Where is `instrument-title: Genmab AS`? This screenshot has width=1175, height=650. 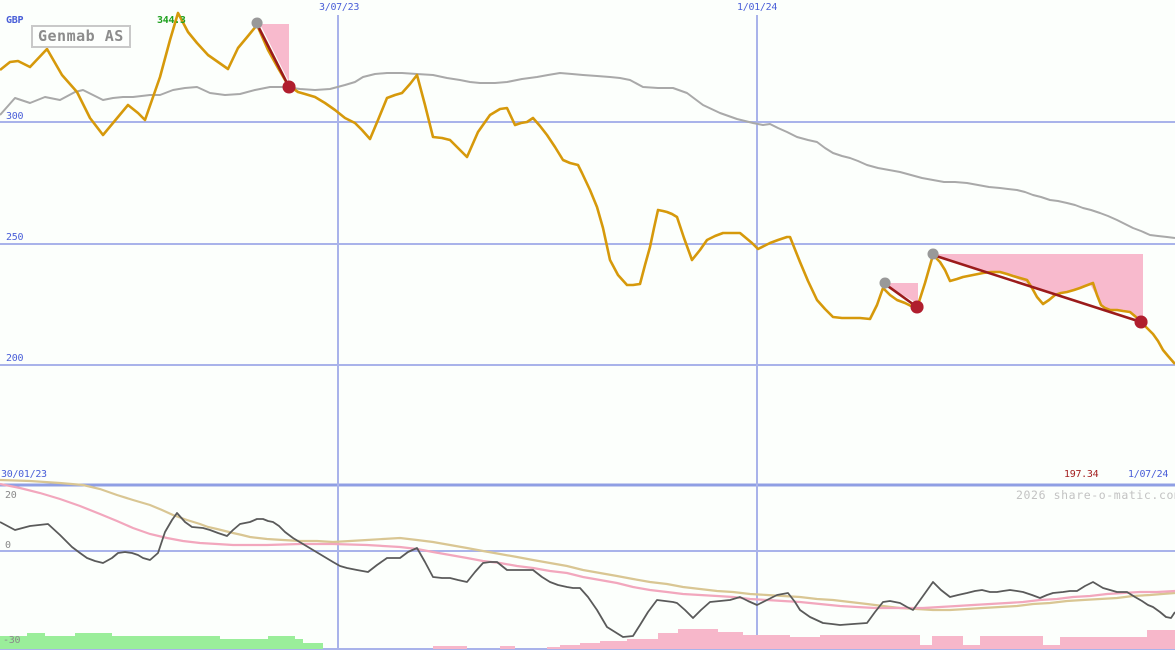 instrument-title: Genmab AS is located at coordinates (81, 36).